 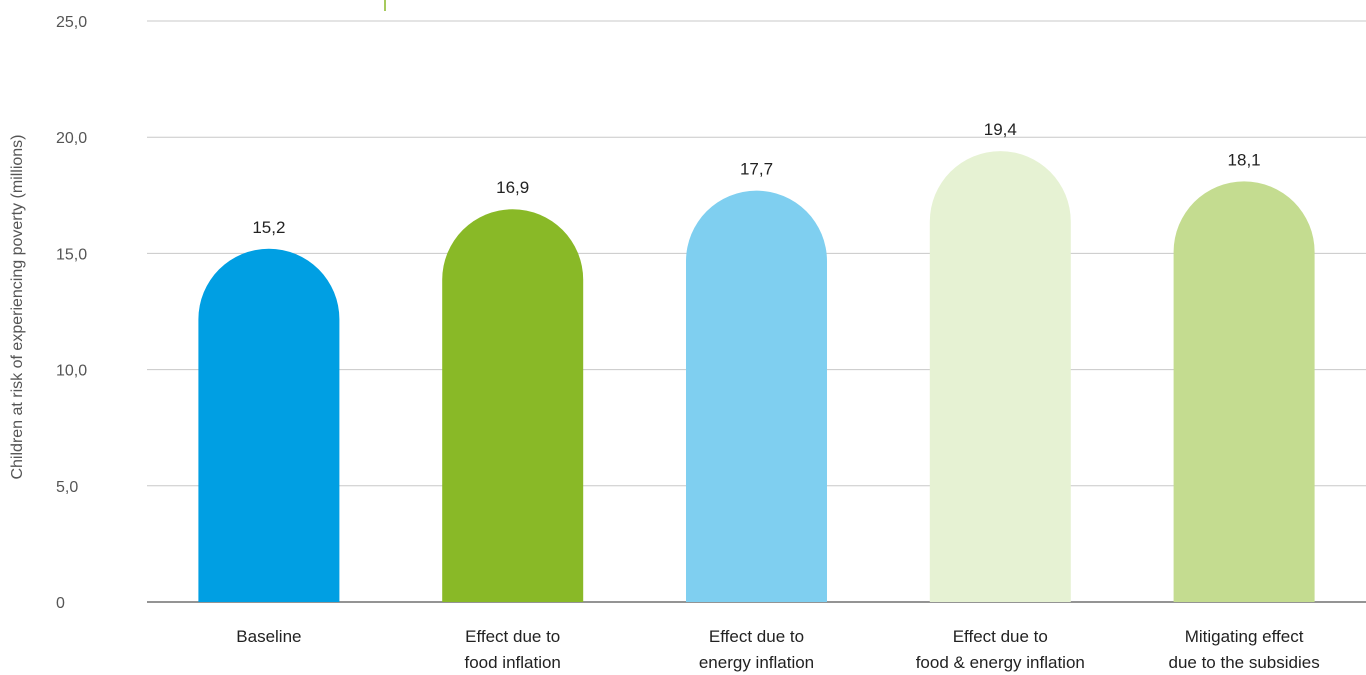 I want to click on x-tick-label: Baseline, so click(x=268, y=636).